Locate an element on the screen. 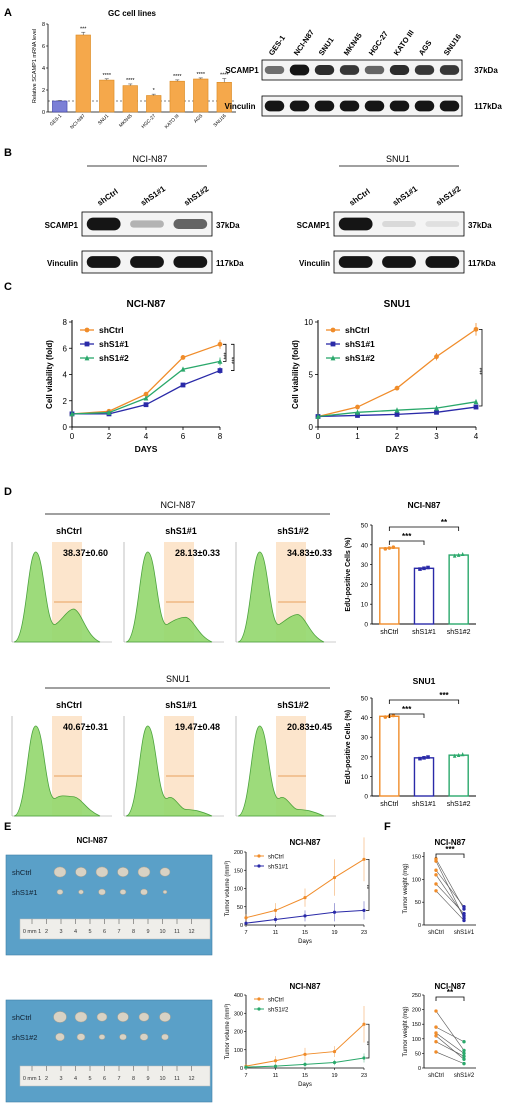  panel-b-size-label: 117kDa is located at coordinates (482, 263).